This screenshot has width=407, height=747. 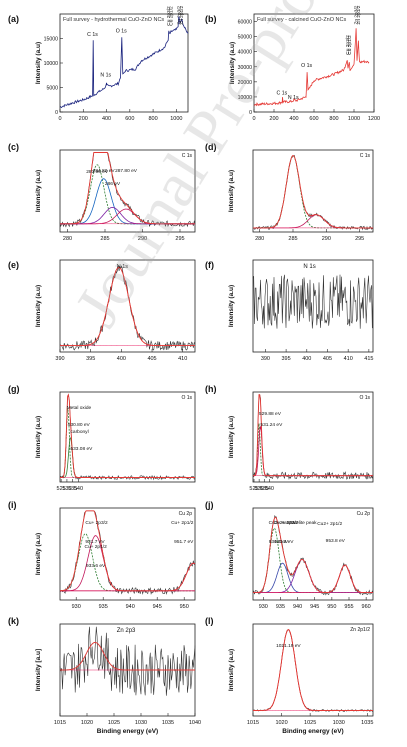 What do you see at coordinates (348, 45) in the screenshot?
I see `peak-annotation: Cu 2p3/2` at bounding box center [348, 45].